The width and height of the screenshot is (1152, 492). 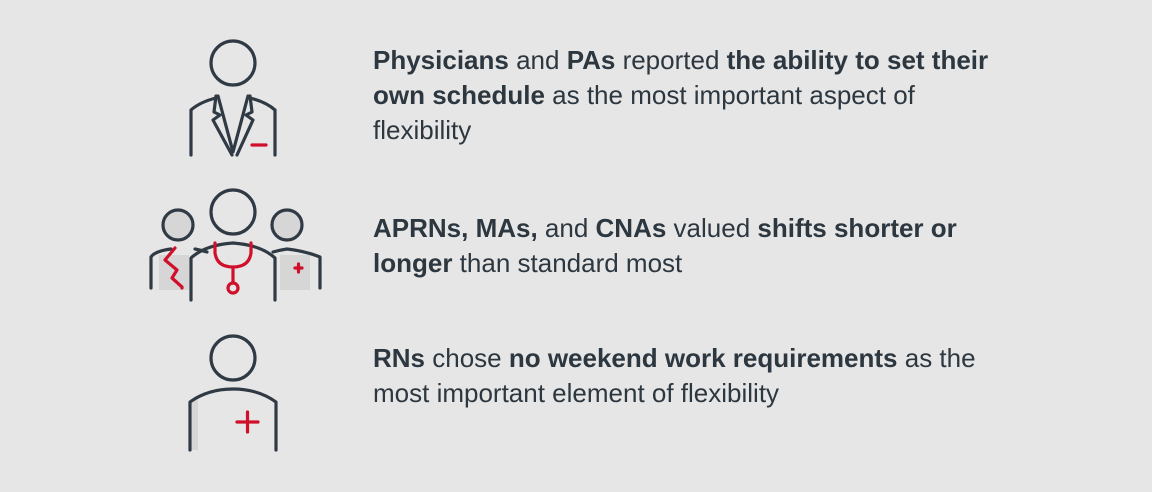 I want to click on care-team-icon, so click(x=235, y=245).